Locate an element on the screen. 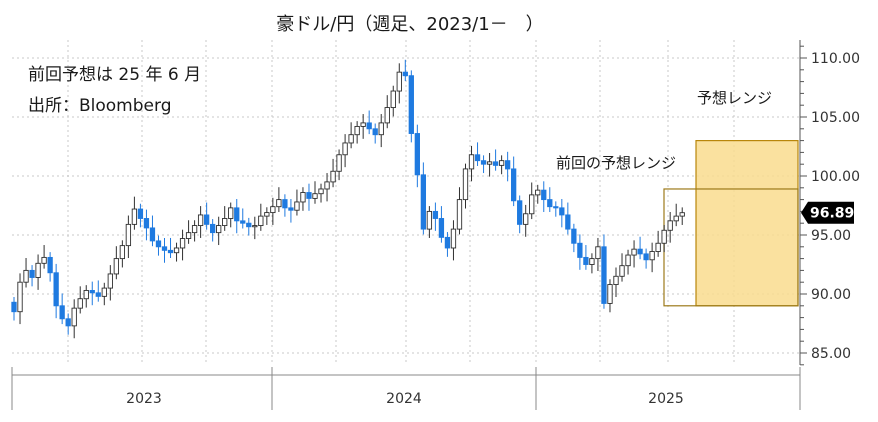  forecast-ranges is located at coordinates (731, 223).